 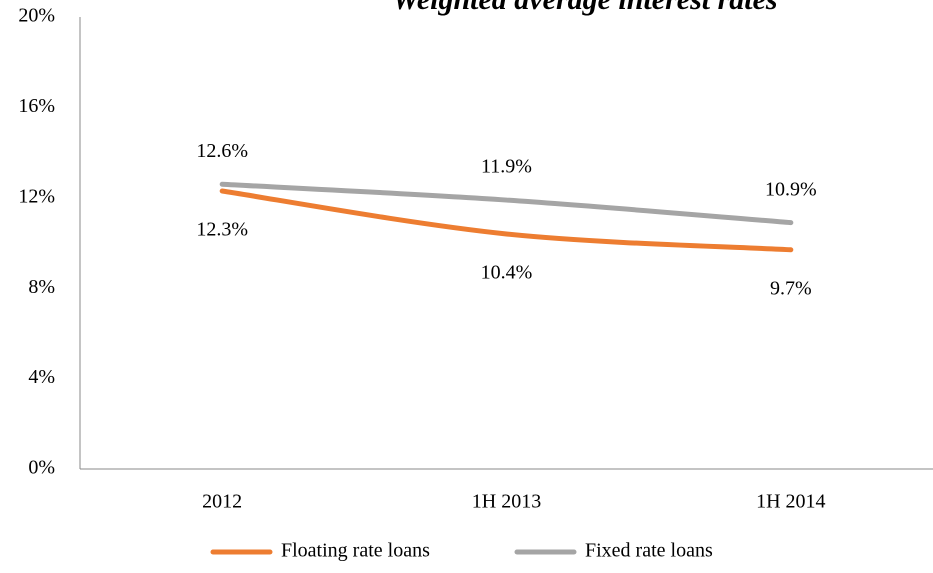 What do you see at coordinates (506, 167) in the screenshot?
I see `data-label: 11.9%` at bounding box center [506, 167].